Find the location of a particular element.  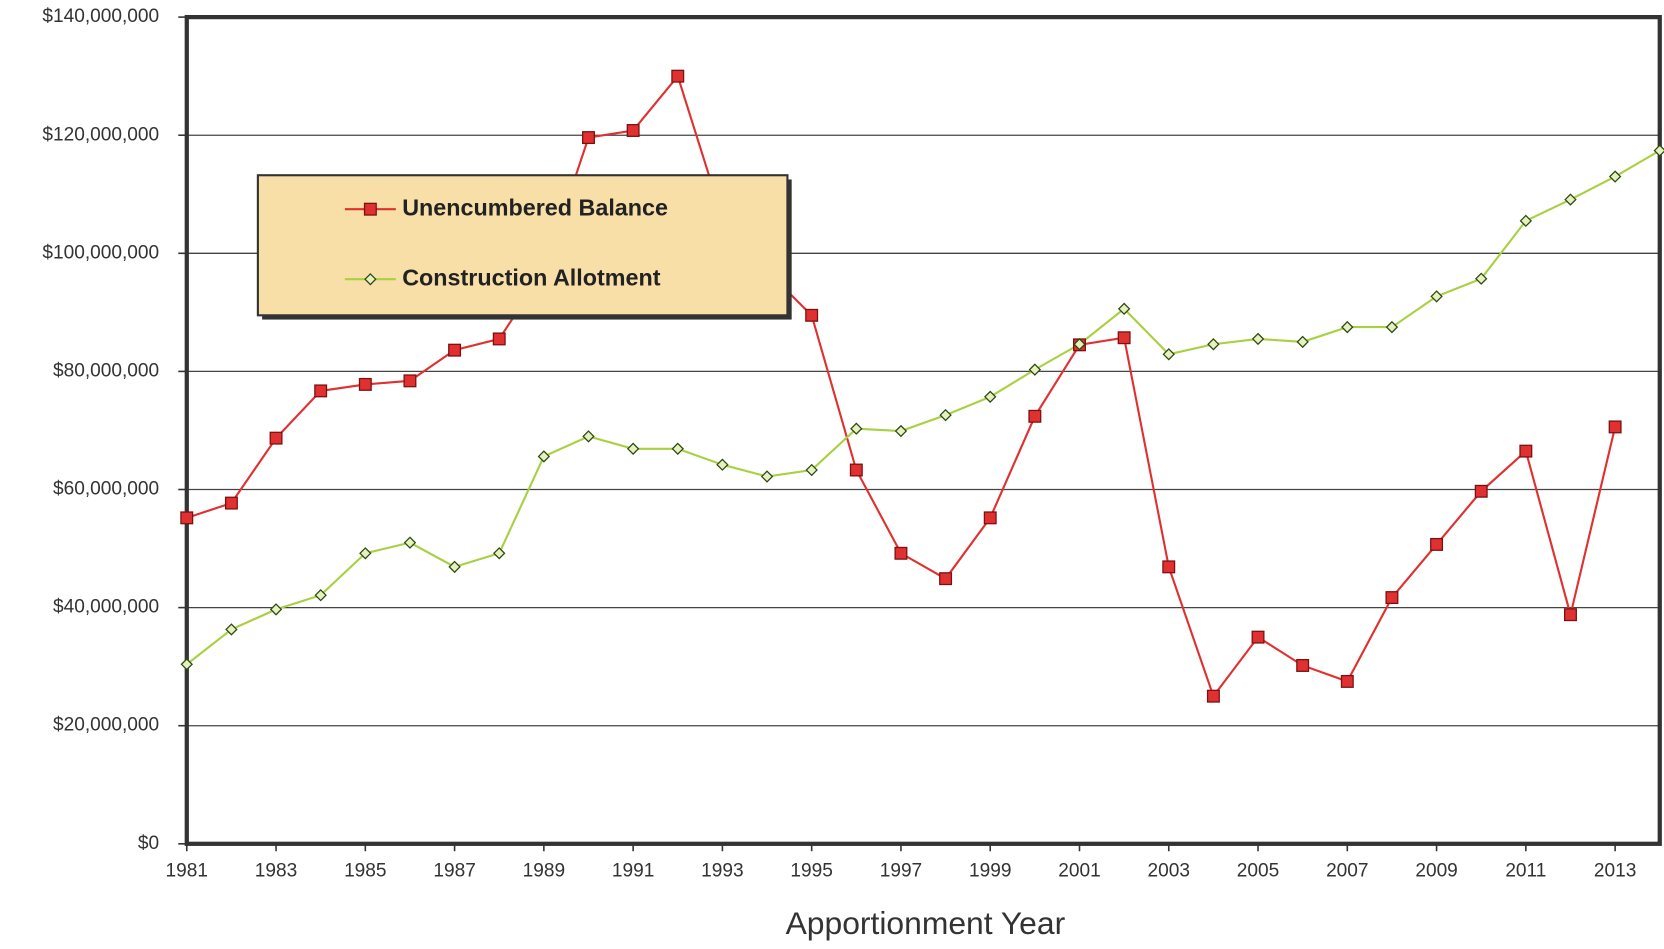

y-tick-label: $140,000,000 is located at coordinates (100, 16).